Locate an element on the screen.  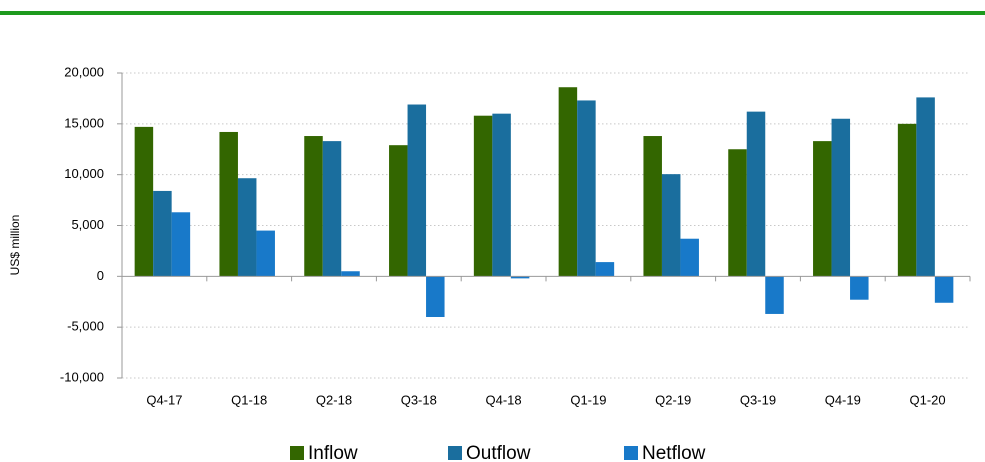
legend-label: Inflow is located at coordinates (333, 452).